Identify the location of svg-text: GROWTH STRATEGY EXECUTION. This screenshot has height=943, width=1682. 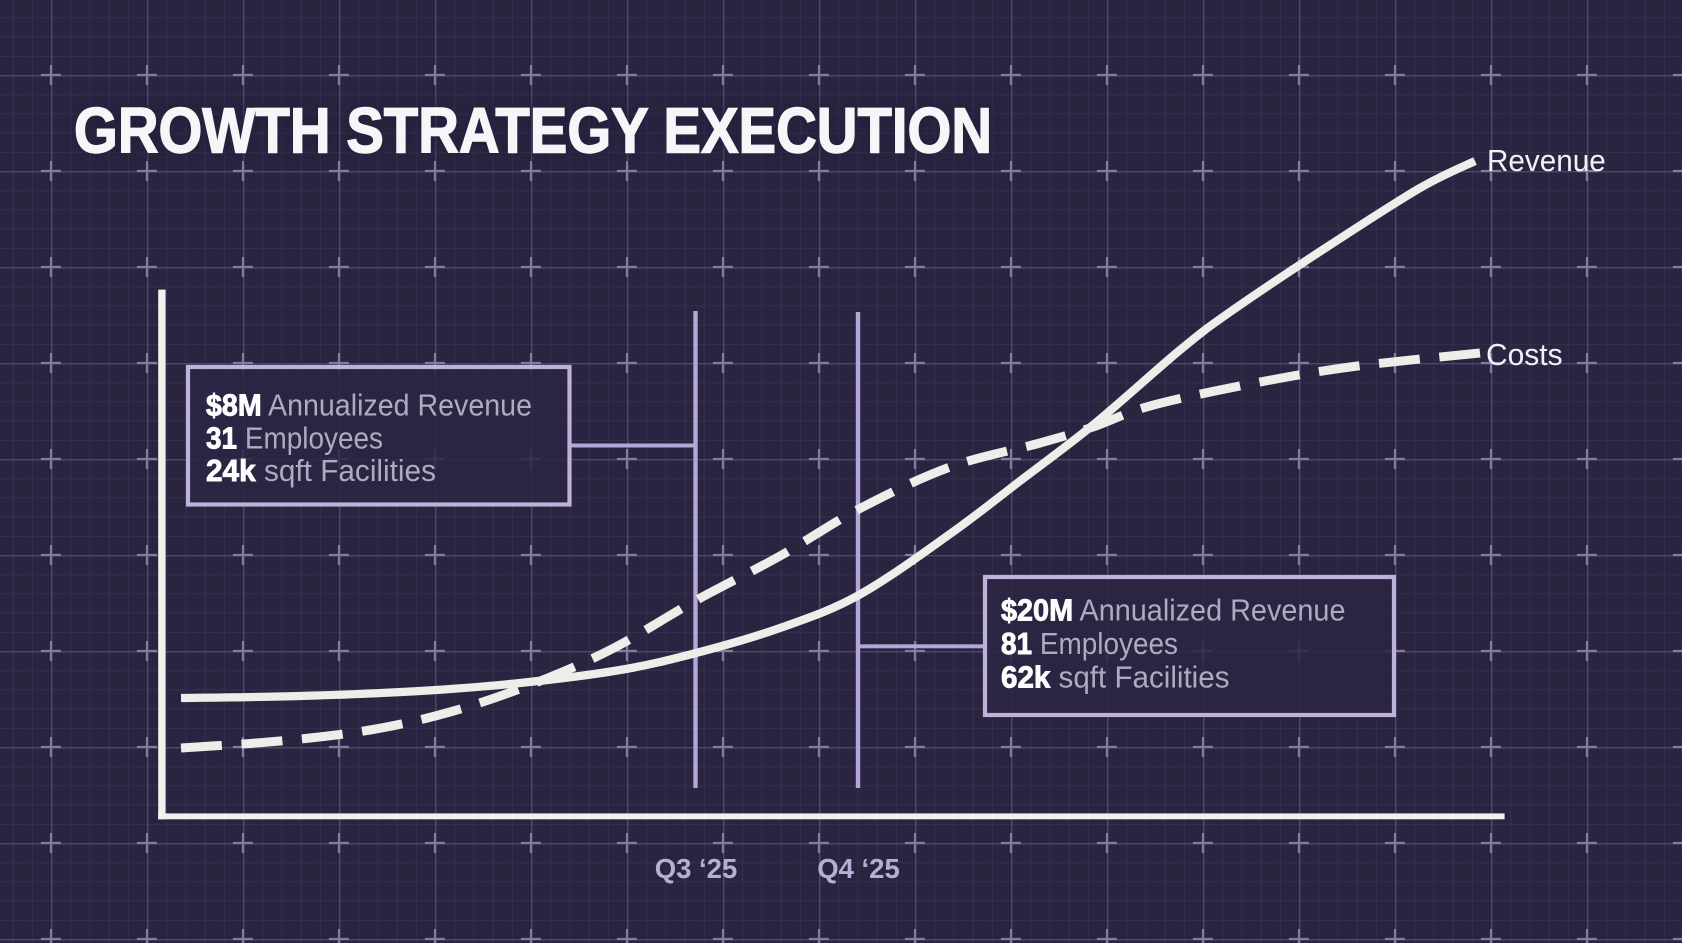
(533, 131).